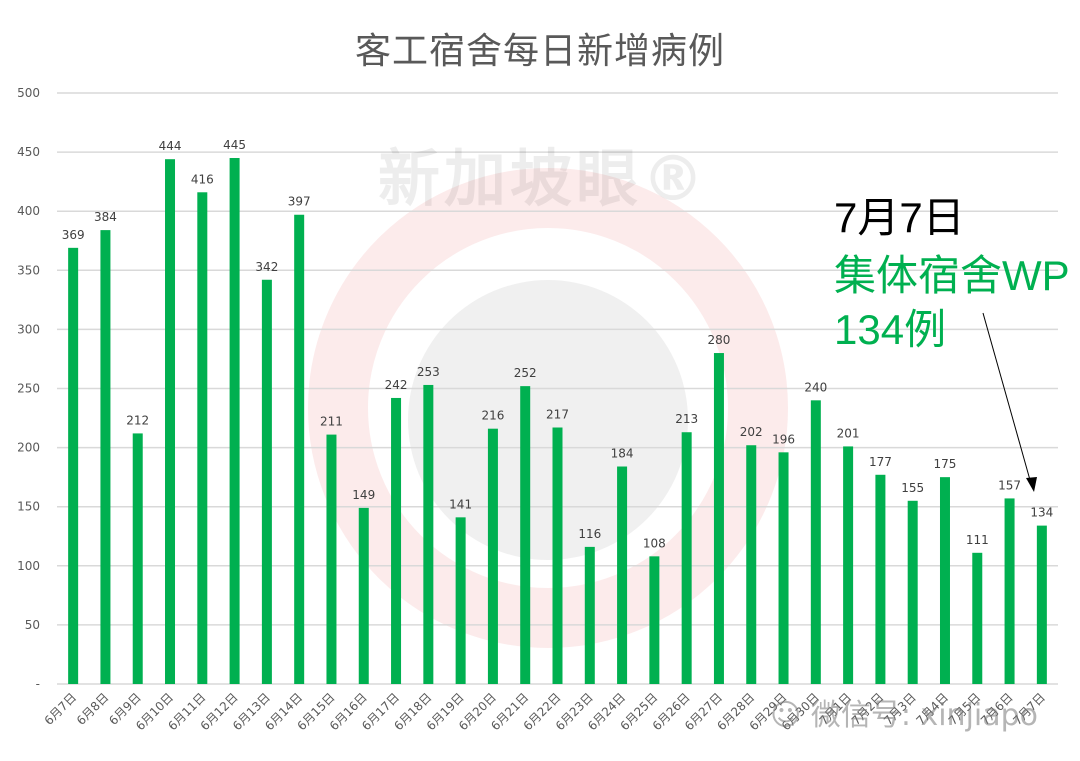  I want to click on data-label: 252, so click(525, 373).